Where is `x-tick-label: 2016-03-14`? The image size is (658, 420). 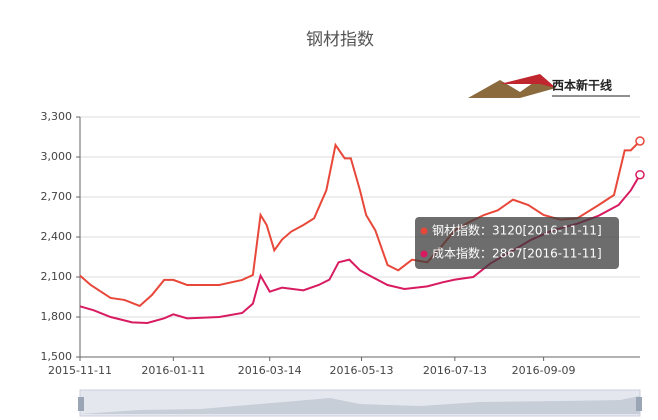
x-tick-label: 2016-03-14 is located at coordinates (270, 370).